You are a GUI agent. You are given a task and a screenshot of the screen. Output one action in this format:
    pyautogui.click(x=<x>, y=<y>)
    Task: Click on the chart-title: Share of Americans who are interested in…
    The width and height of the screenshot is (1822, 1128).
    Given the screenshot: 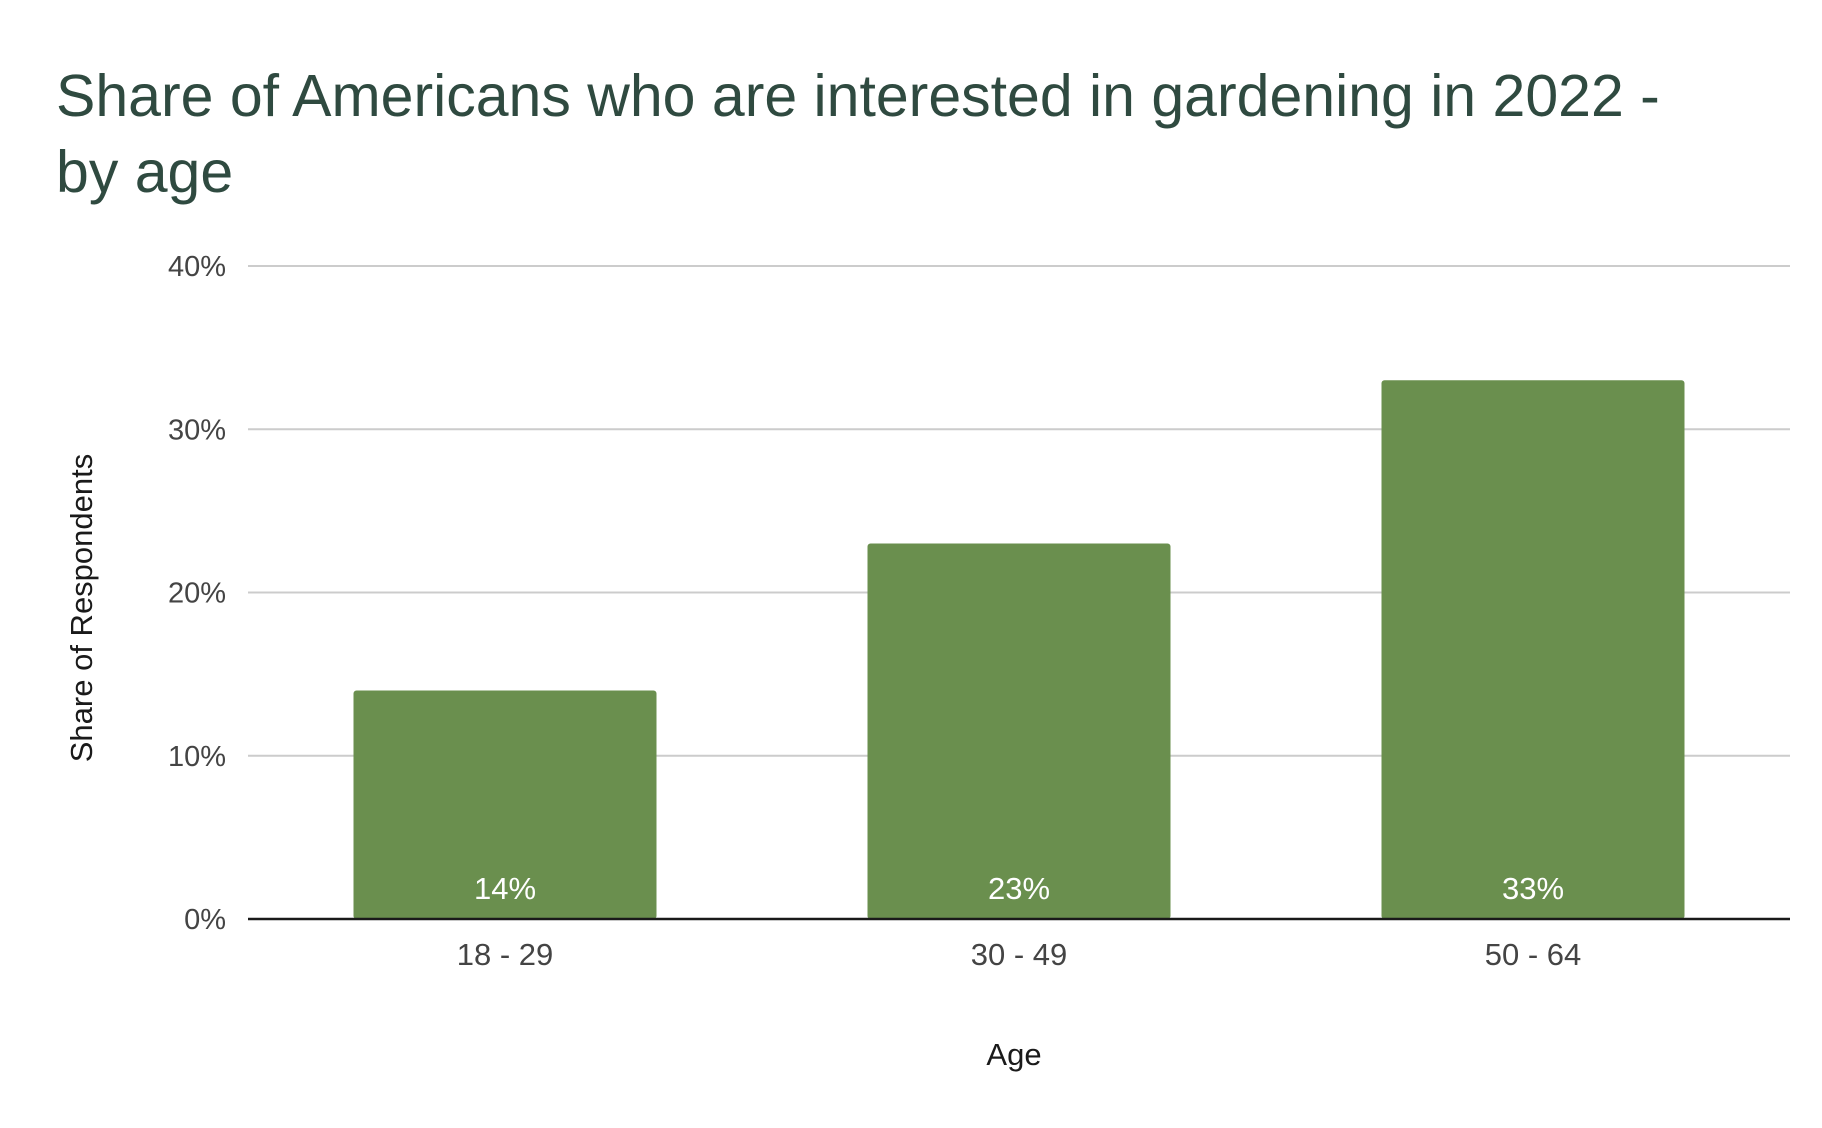 What is the action you would take?
    pyautogui.click(x=858, y=134)
    